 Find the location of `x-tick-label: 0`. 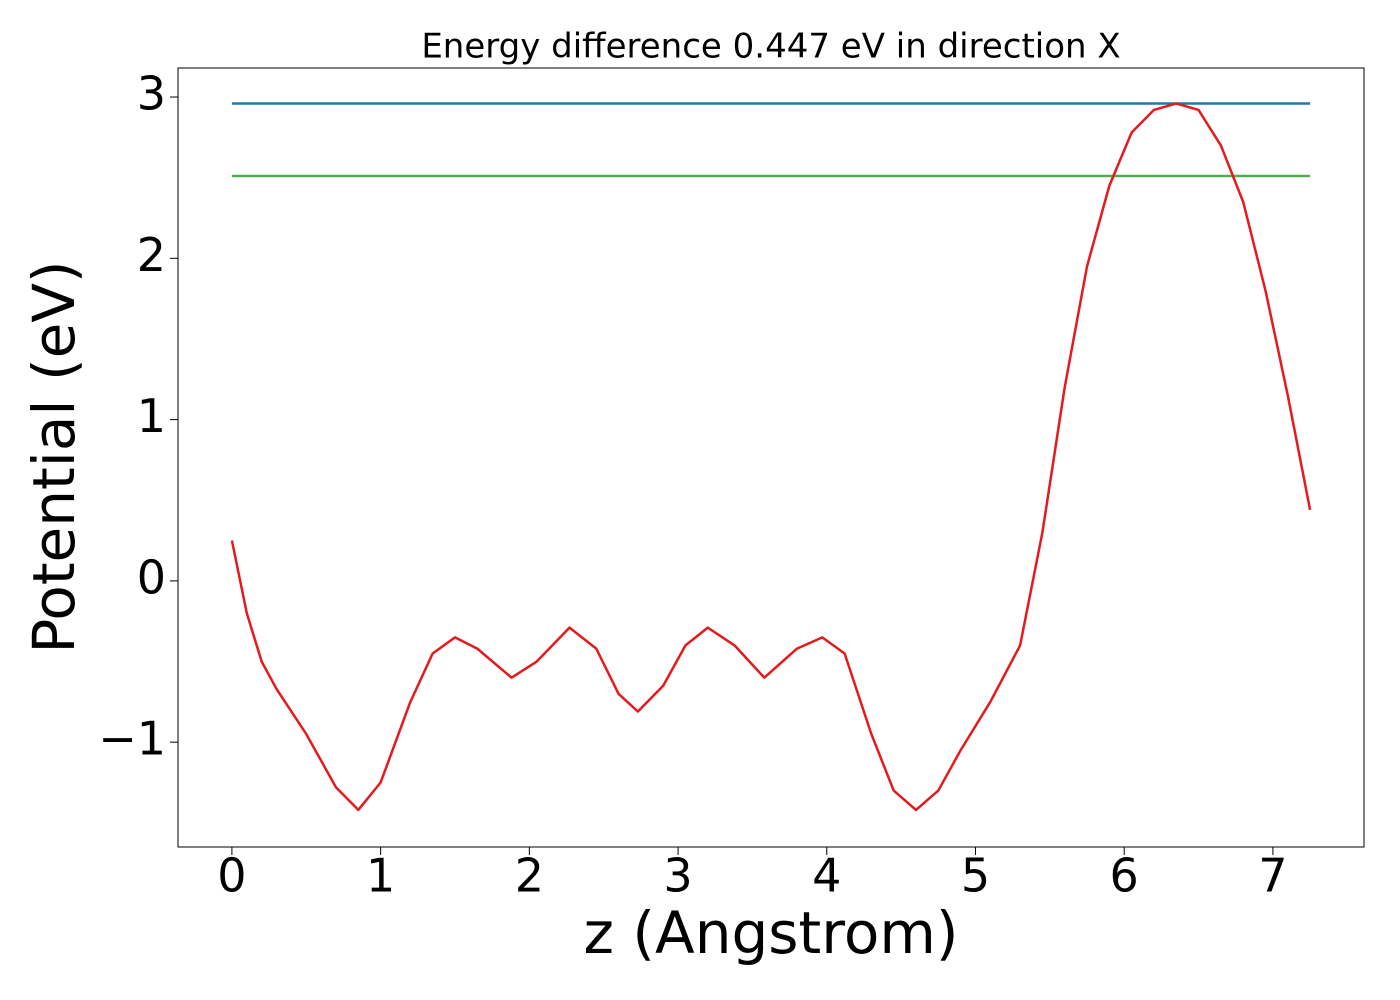

x-tick-label: 0 is located at coordinates (231, 876).